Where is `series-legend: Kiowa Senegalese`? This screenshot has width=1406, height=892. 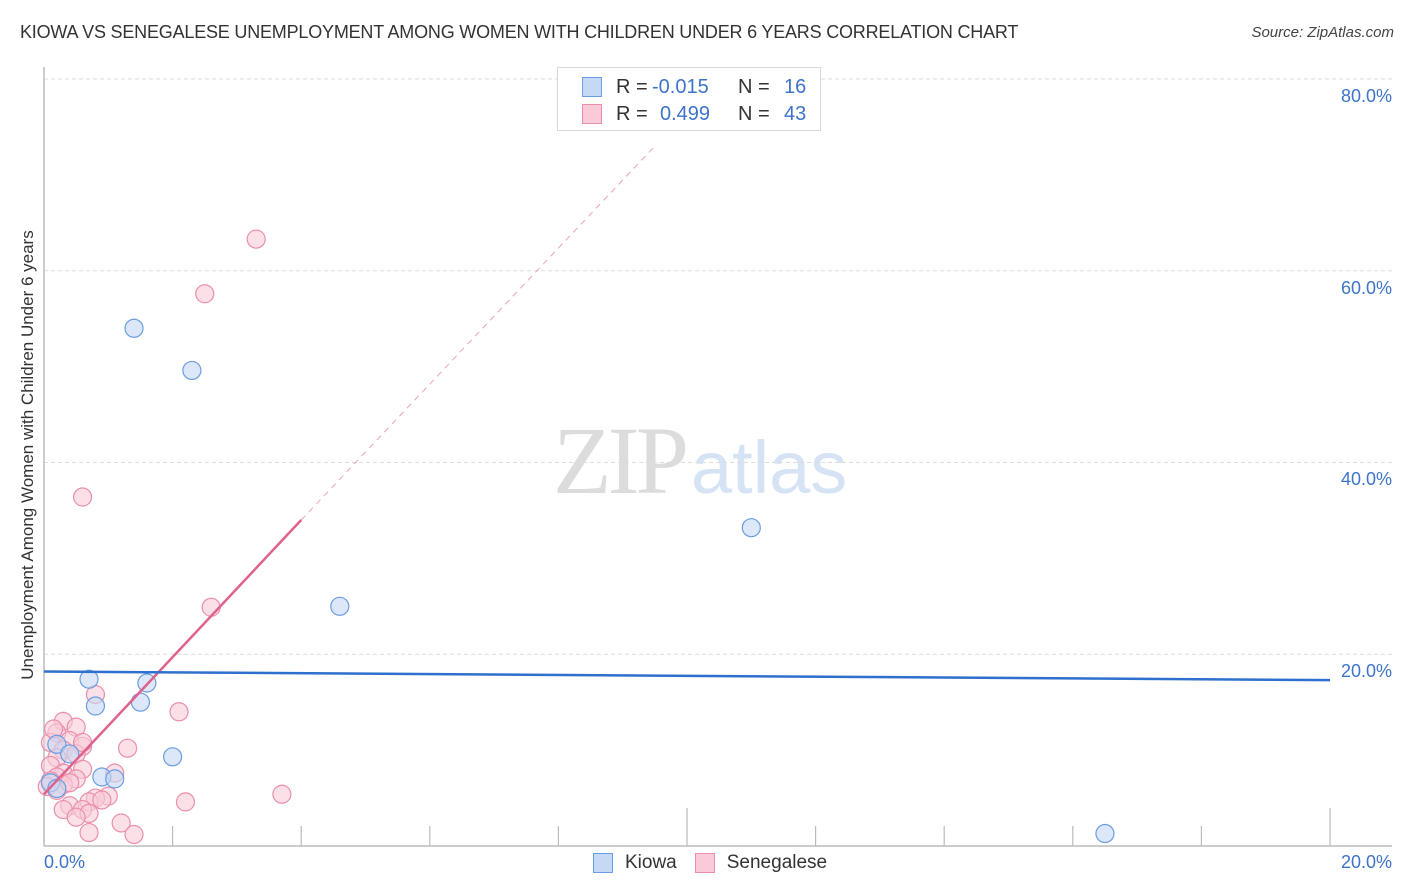
series-legend: Kiowa Senegalese is located at coordinates (719, 863).